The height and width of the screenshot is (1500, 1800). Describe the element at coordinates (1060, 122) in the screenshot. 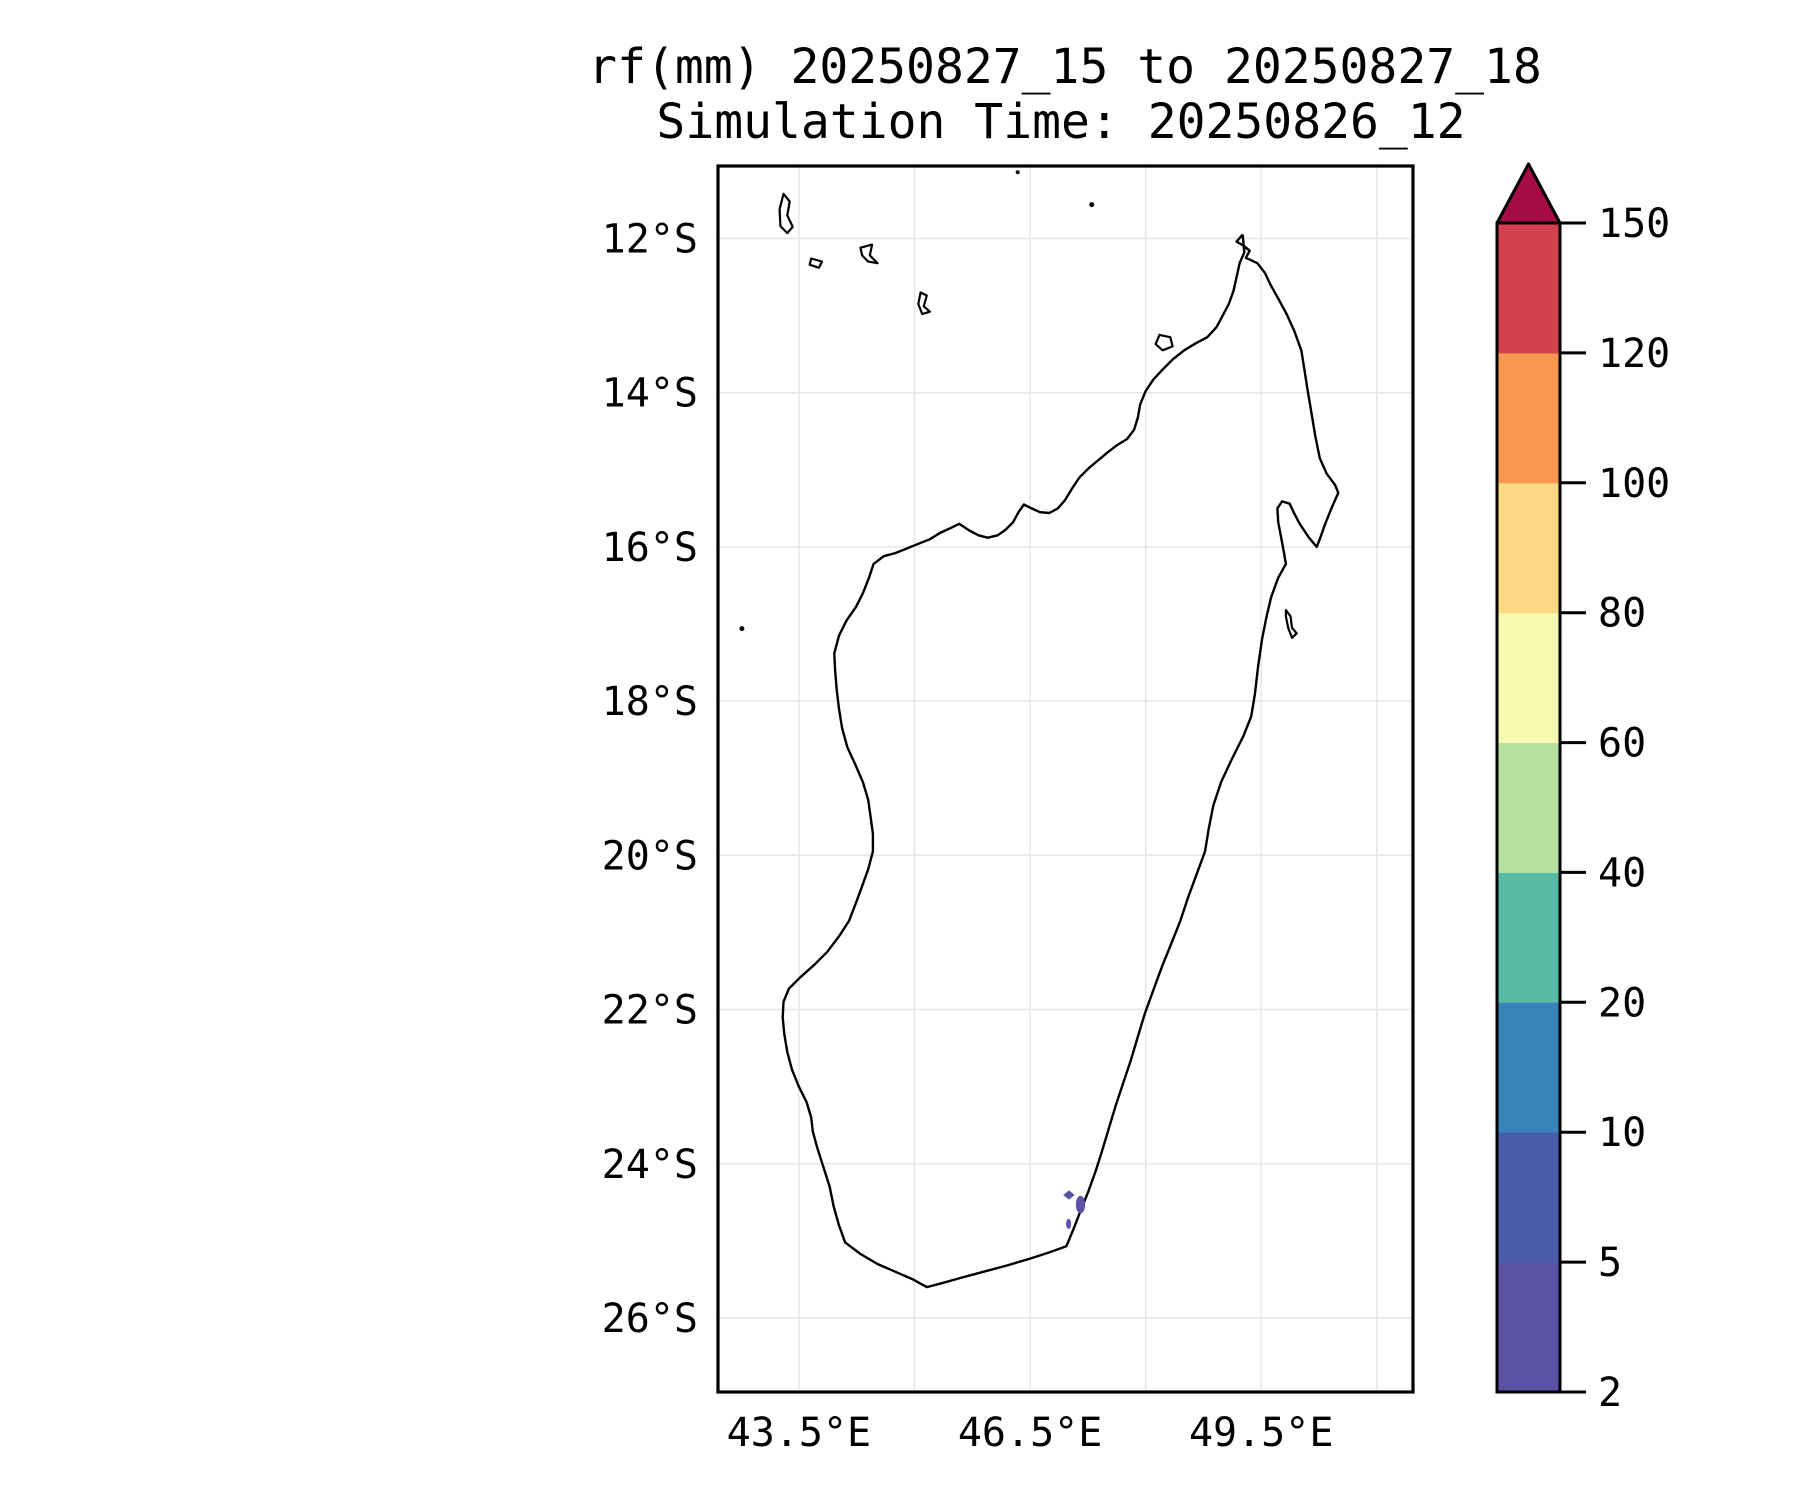

I see `plot-title-line-2: Simulation Time: 20250826_12` at that location.